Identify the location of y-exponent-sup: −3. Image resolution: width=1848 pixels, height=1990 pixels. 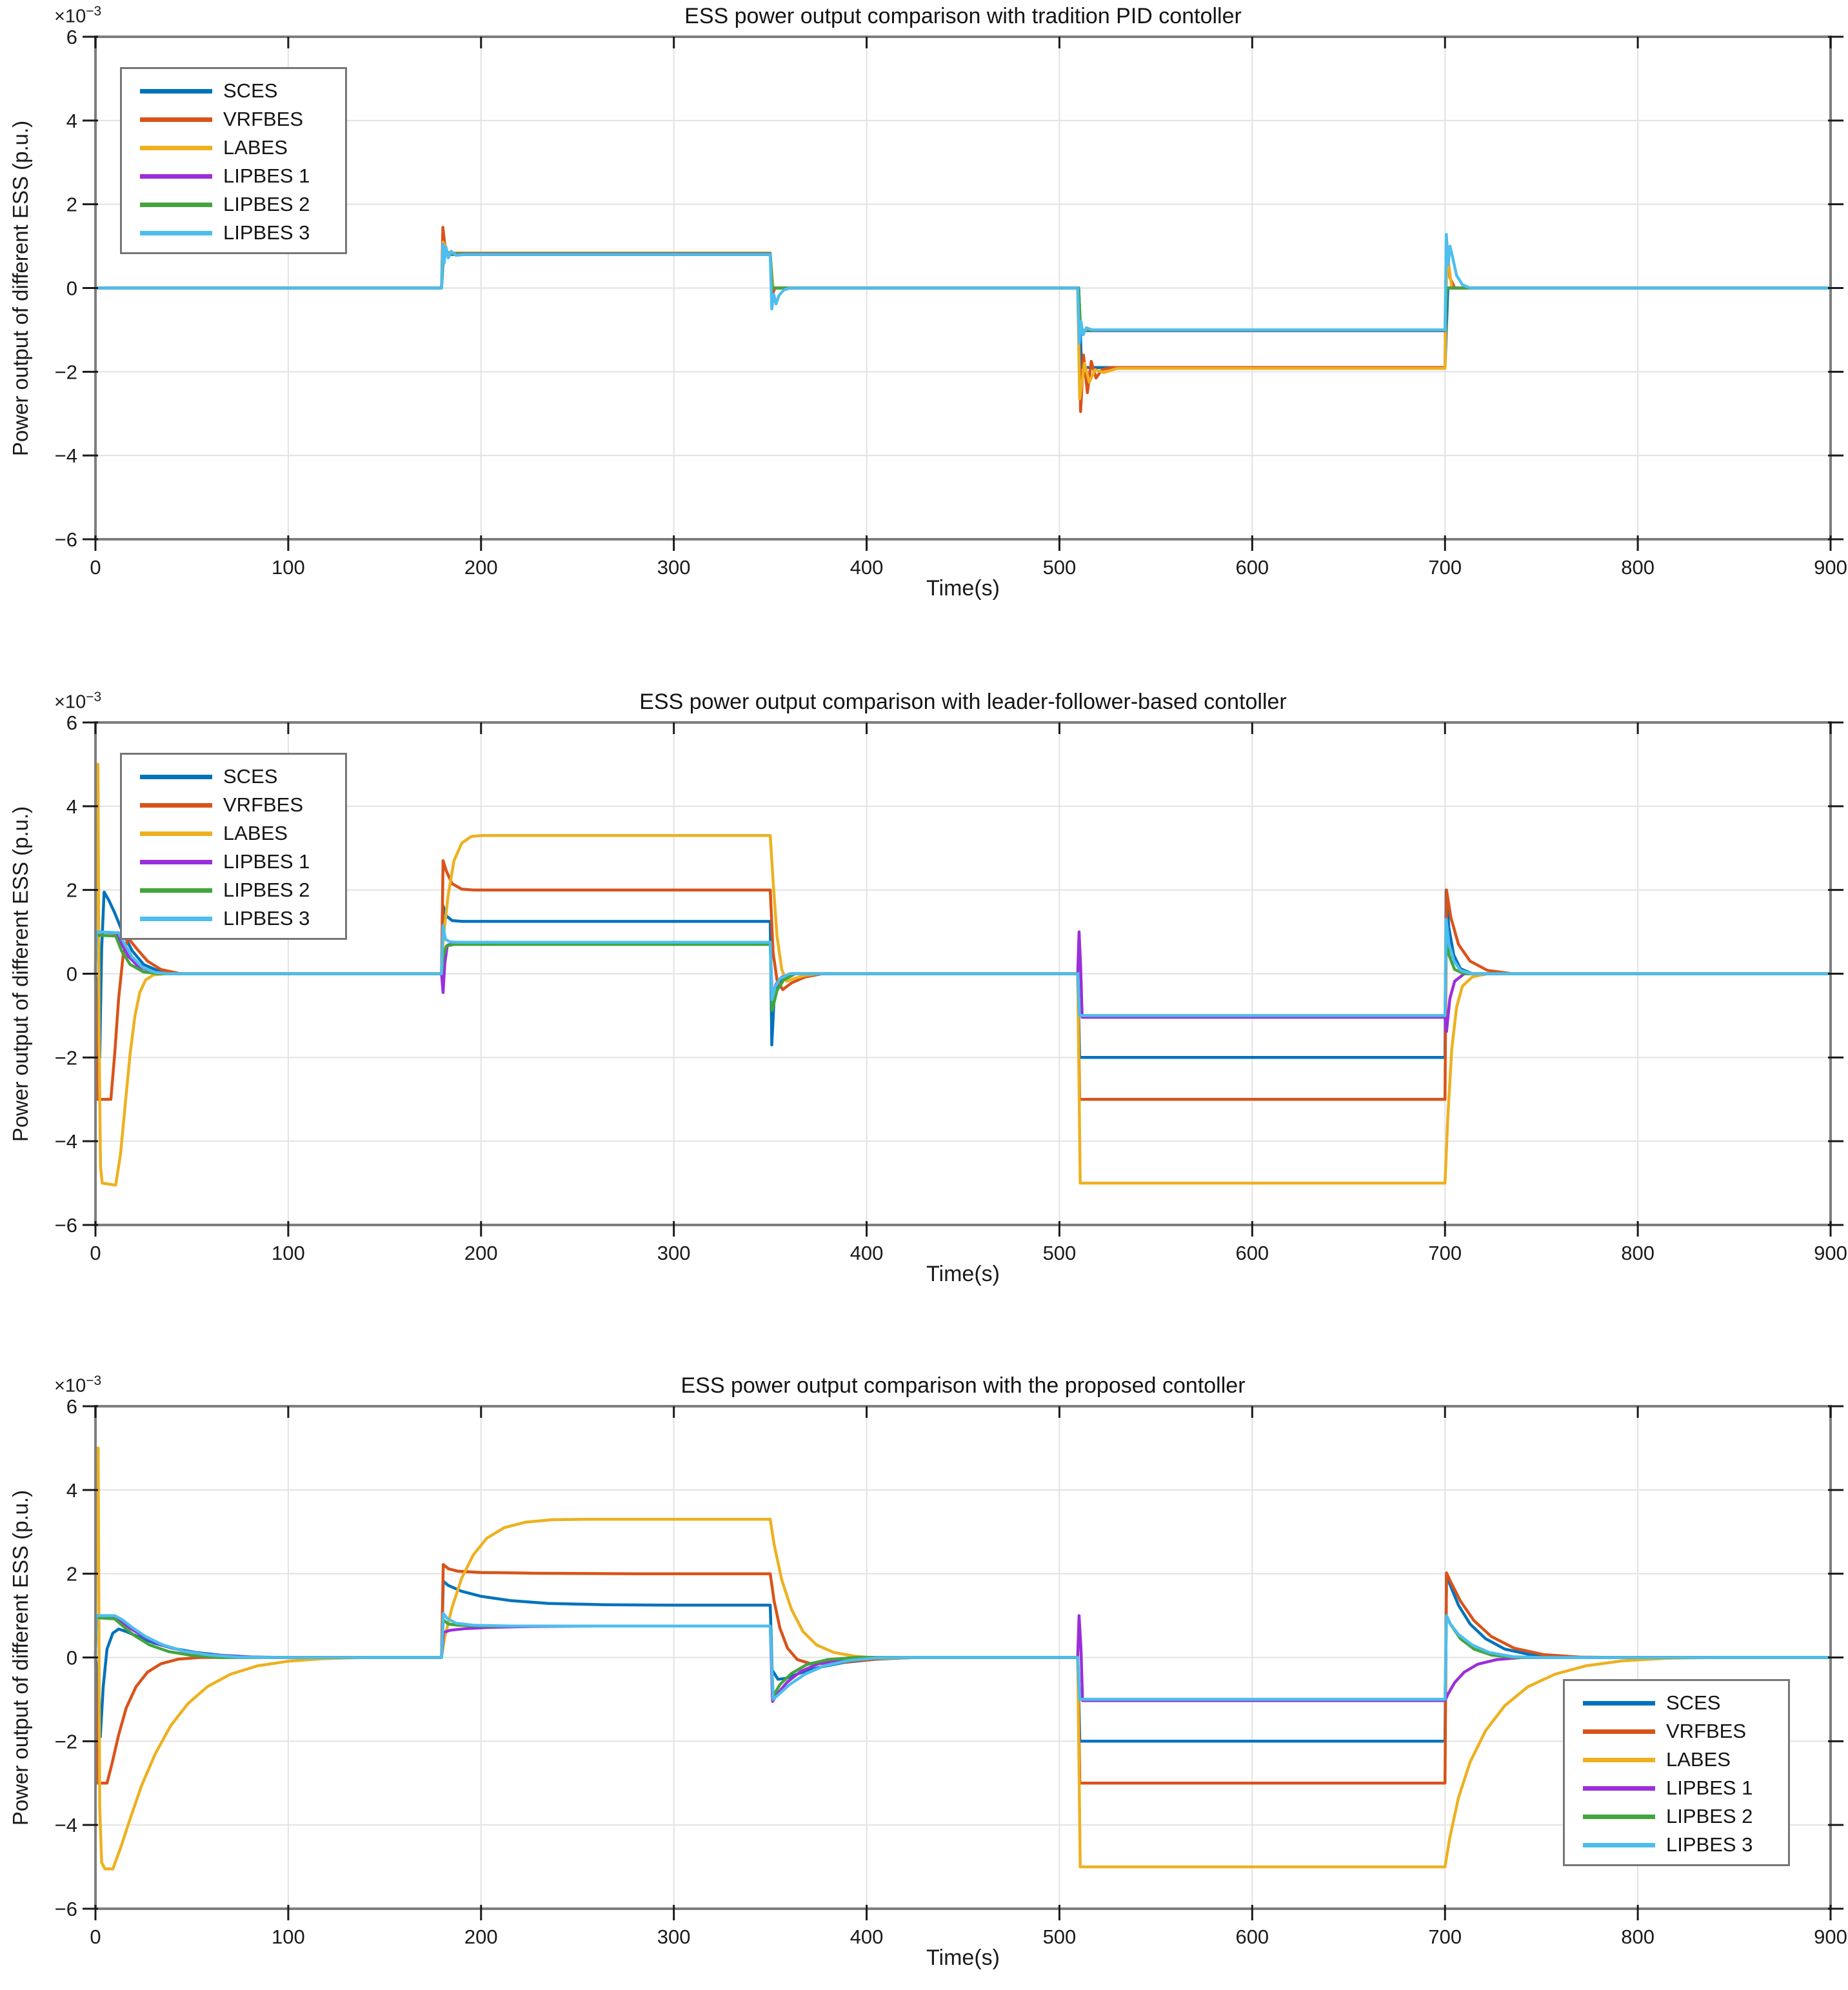
(94, 11).